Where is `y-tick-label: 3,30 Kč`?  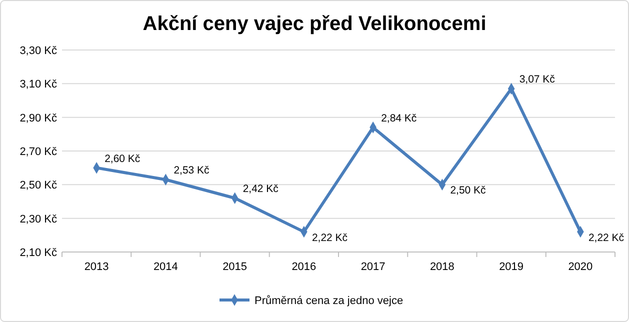
y-tick-label: 3,30 Kč is located at coordinates (39, 51).